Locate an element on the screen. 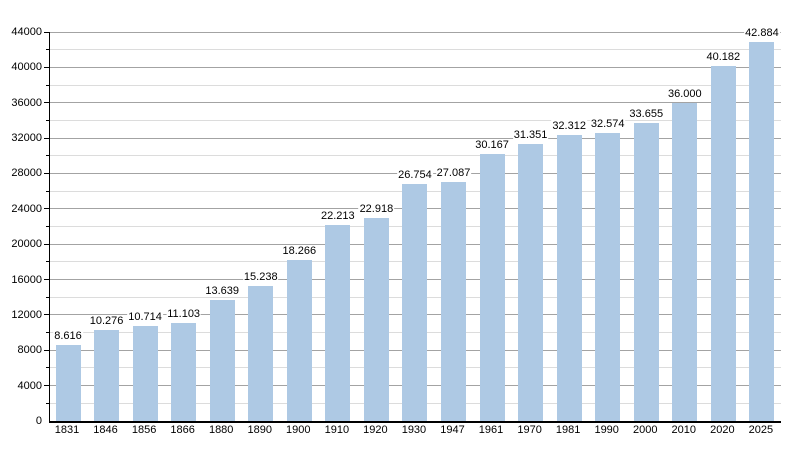 Image resolution: width=800 pixels, height=450 pixels. bar-value-label: 10.714 is located at coordinates (145, 317).